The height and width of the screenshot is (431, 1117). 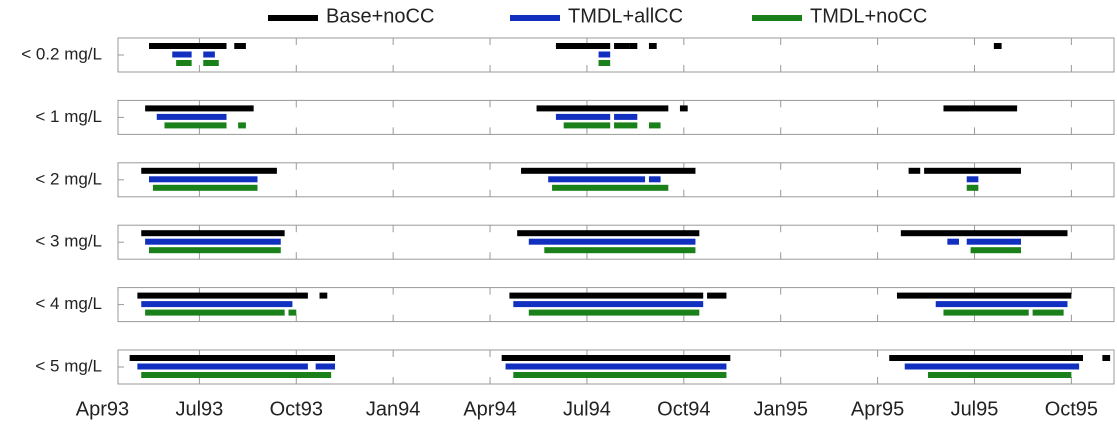 I want to click on x-tick-label: Jan95, so click(x=780, y=409).